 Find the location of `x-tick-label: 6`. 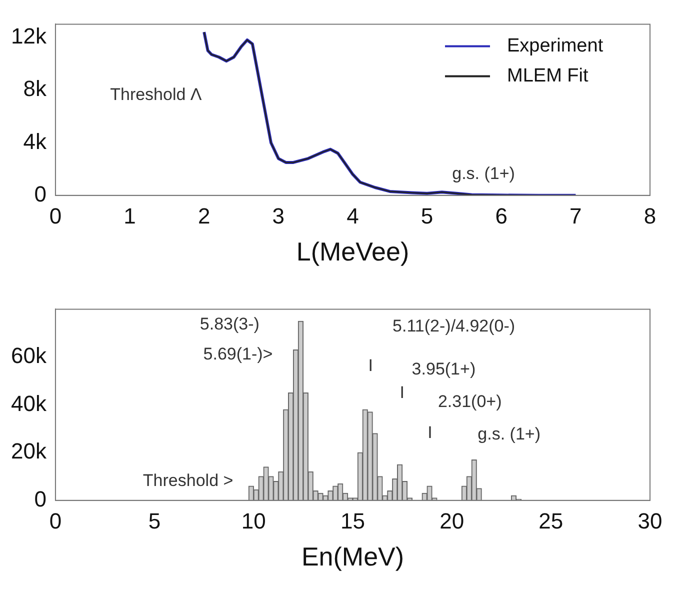

x-tick-label: 6 is located at coordinates (501, 216).